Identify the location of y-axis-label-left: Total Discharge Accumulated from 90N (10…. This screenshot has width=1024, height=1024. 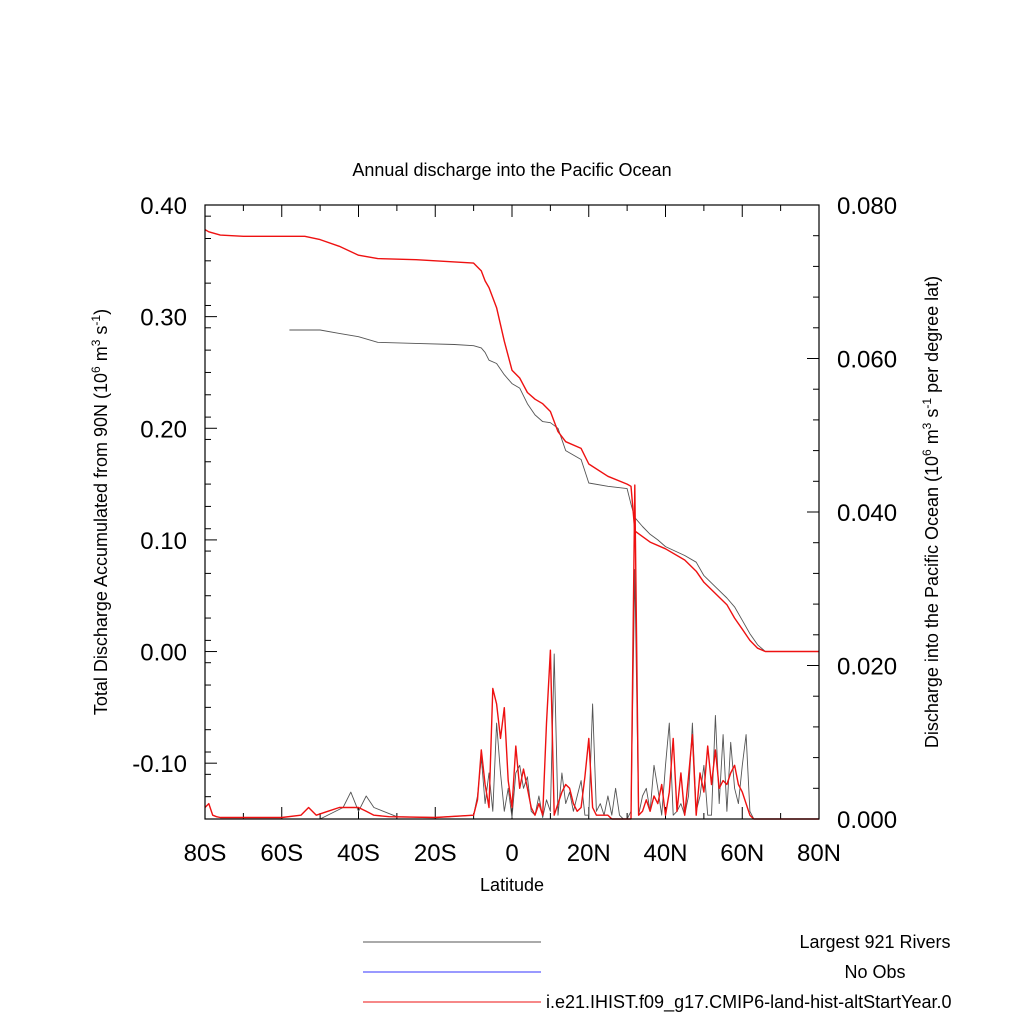
(100, 512).